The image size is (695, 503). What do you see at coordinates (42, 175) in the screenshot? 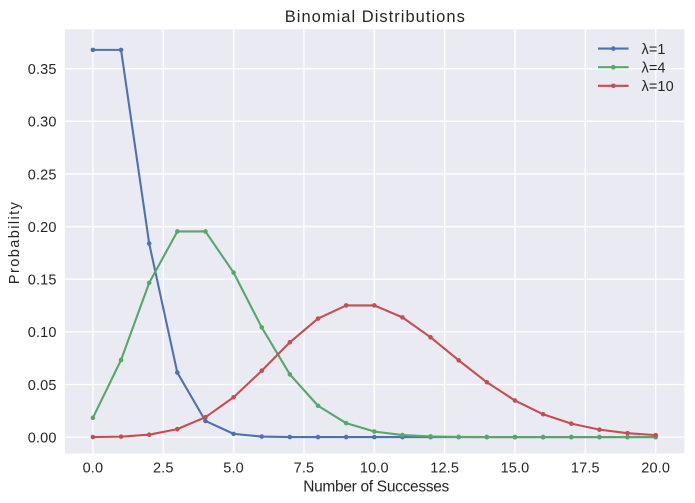
I see `svg-text: 0.25` at bounding box center [42, 175].